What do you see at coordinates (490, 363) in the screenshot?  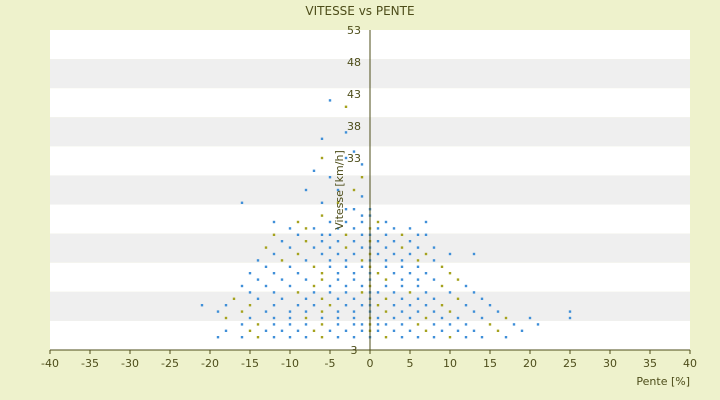 I see `x-tick-label: 15` at bounding box center [490, 363].